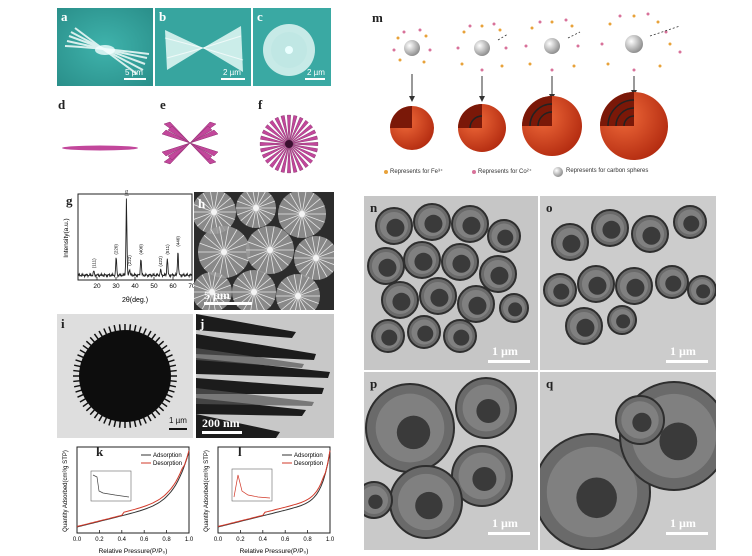 Image resolution: width=752 pixels, height=556 pixels. I want to click on bet-xlabel-l: Relative Pressure(P/P₀), so click(274, 551).